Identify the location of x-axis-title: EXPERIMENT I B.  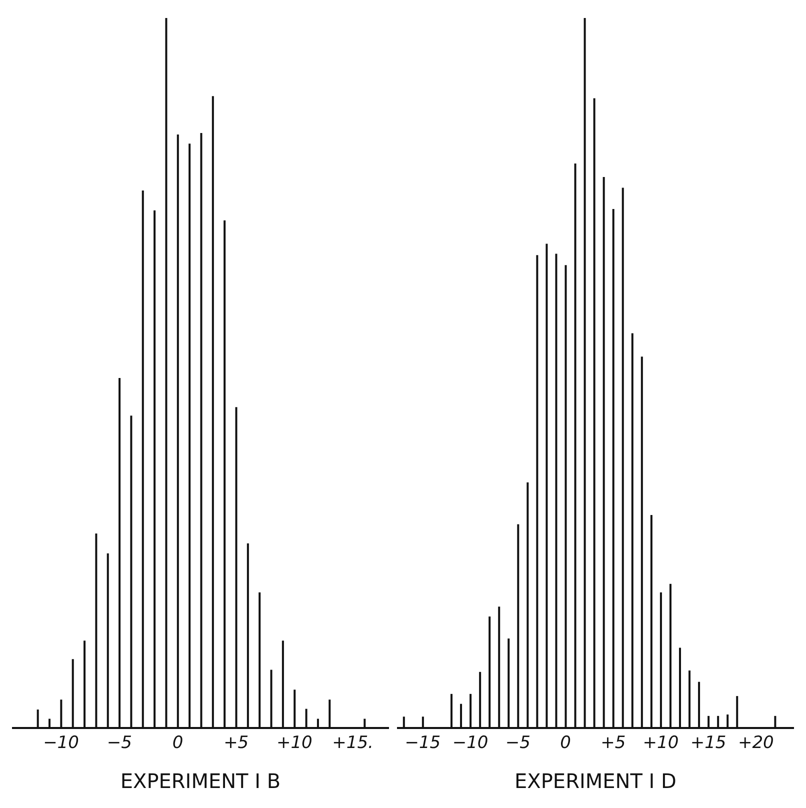
(200, 781).